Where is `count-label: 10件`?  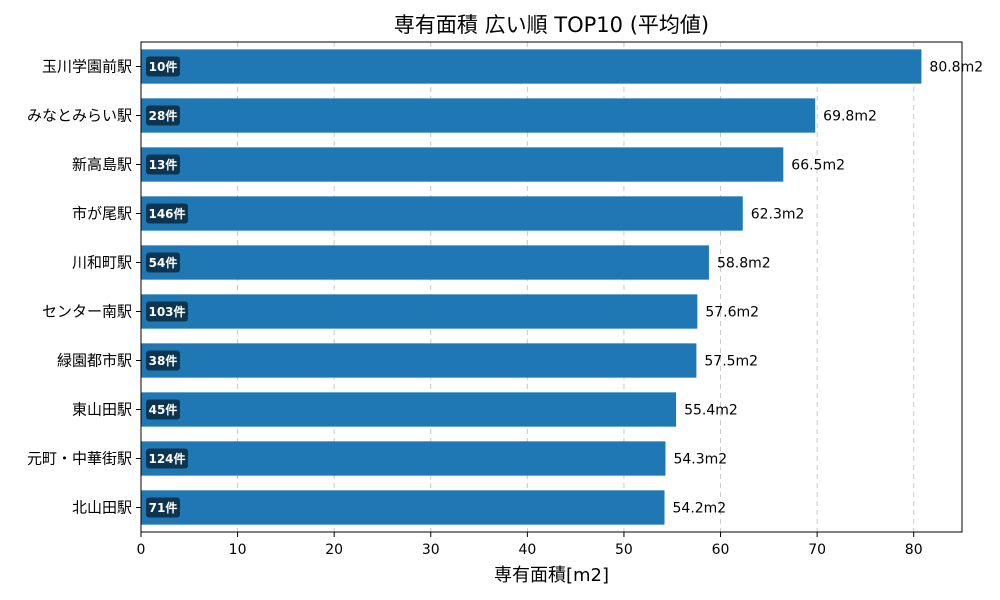
count-label: 10件 is located at coordinates (163, 66).